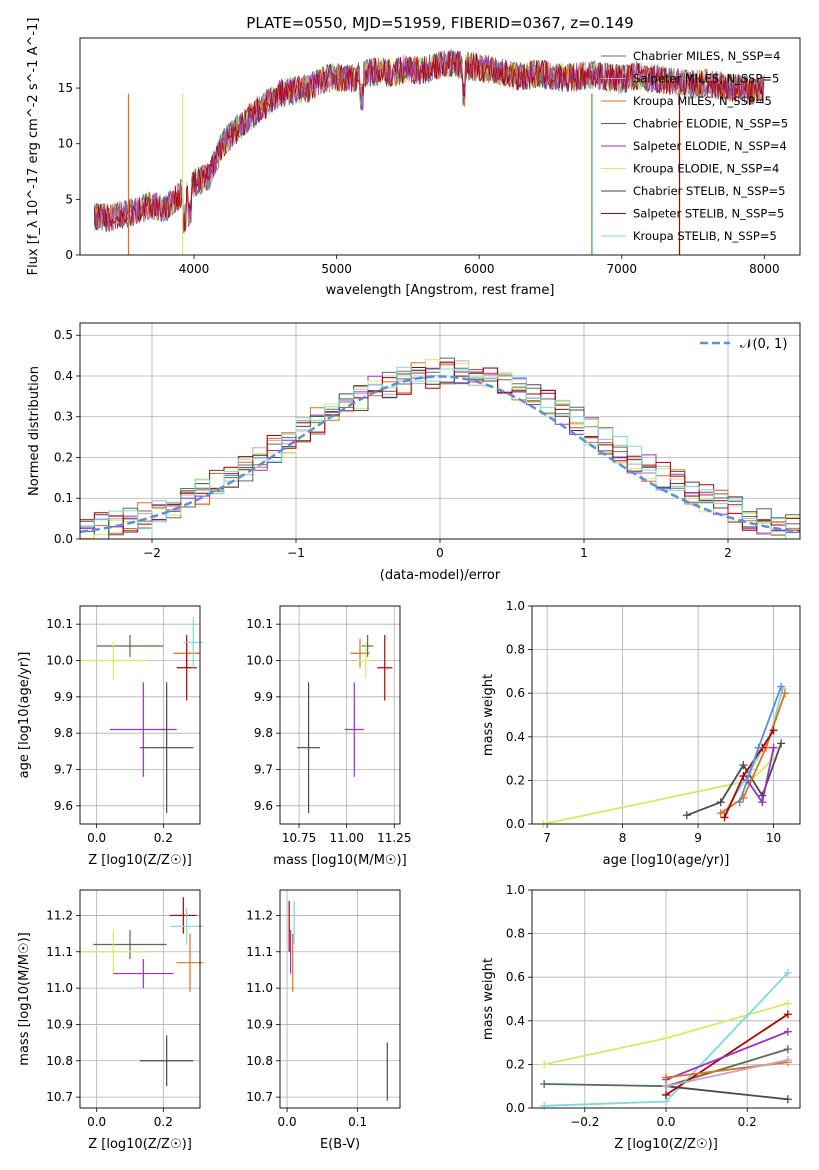 The height and width of the screenshot is (1170, 819). What do you see at coordinates (702, 101) in the screenshot?
I see `legend-label: Kroupa MILES, N_SSP=5` at bounding box center [702, 101].